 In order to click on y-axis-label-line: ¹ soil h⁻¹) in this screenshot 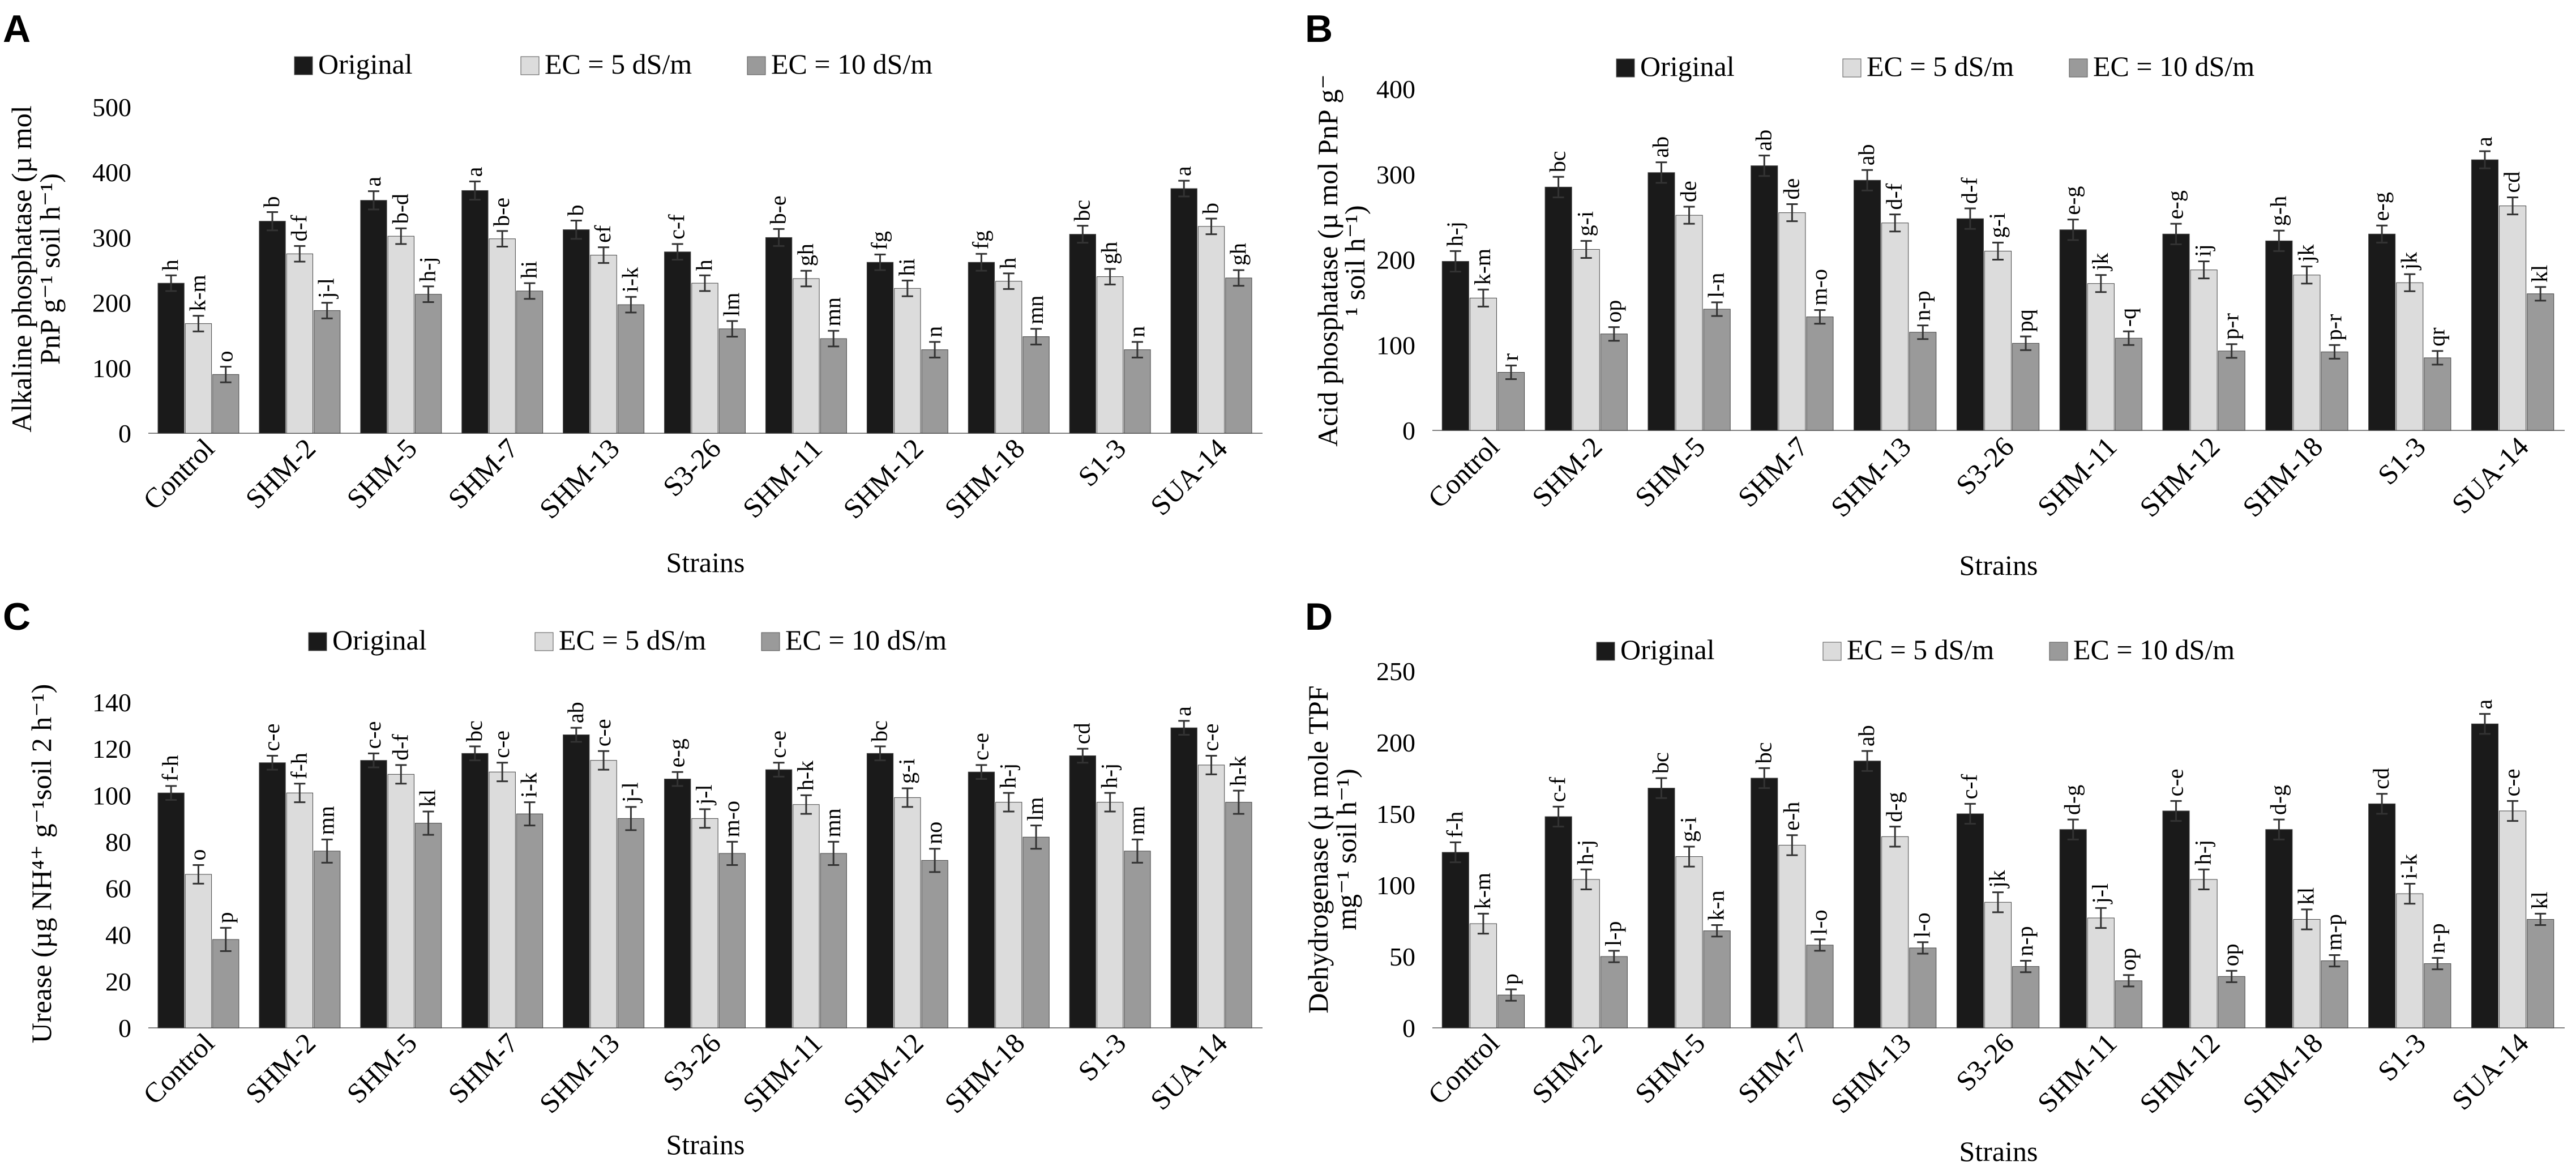, I will do `click(1355, 260)`.